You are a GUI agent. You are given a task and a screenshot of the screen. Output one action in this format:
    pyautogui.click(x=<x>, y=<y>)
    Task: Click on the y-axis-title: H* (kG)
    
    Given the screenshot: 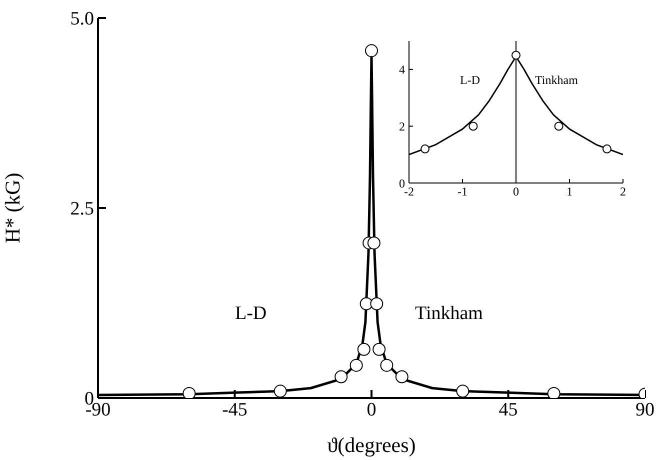 What is the action you would take?
    pyautogui.click(x=12, y=208)
    